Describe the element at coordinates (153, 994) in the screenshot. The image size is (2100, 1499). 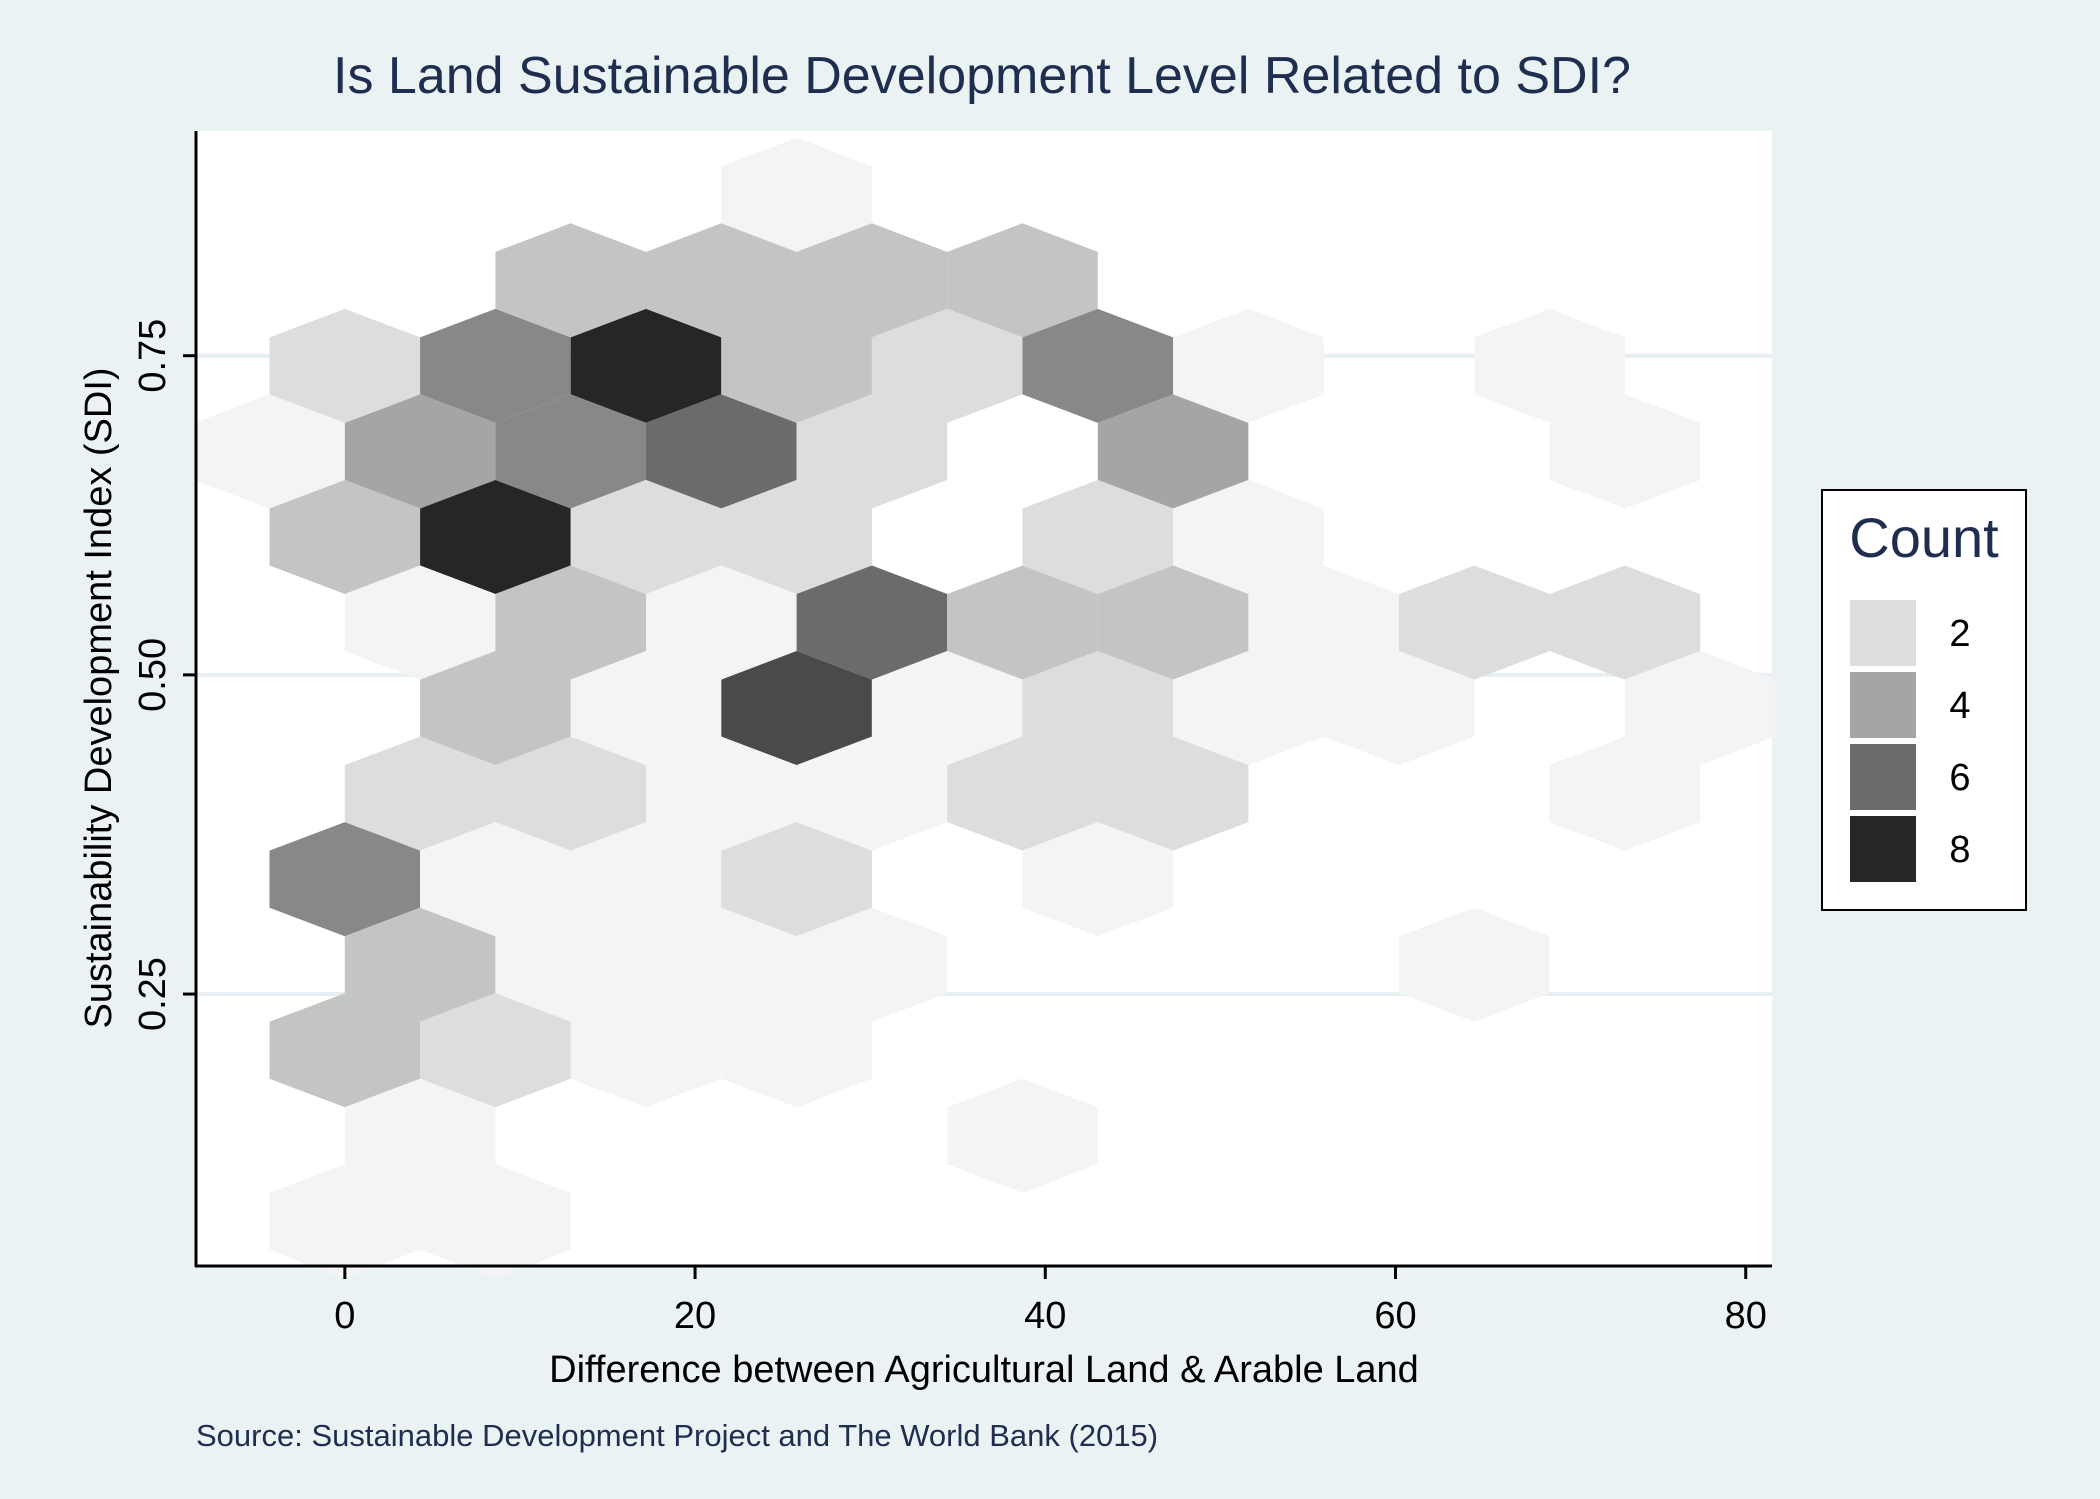
I see `y-tick-label: 0.25` at that location.